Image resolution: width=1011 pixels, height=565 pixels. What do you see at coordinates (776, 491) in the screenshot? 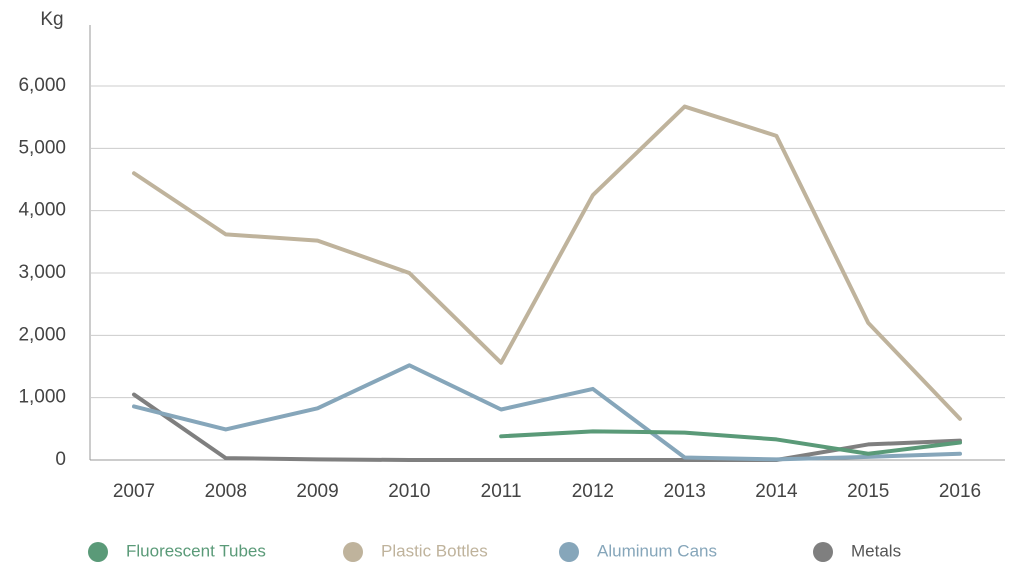
I see `x-tick-label: 2014` at bounding box center [776, 491].